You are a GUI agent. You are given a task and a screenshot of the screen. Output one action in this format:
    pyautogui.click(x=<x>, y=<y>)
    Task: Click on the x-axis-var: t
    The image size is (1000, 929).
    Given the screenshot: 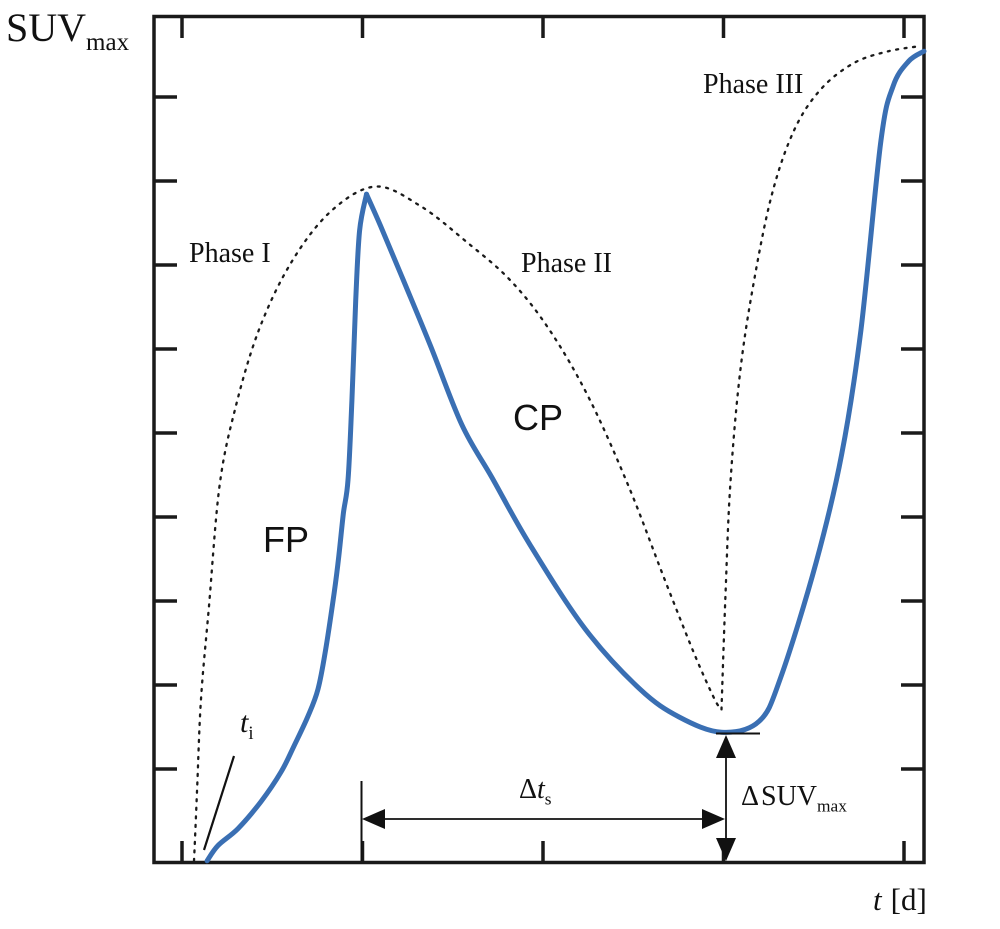 What is the action you would take?
    pyautogui.click(x=877, y=899)
    